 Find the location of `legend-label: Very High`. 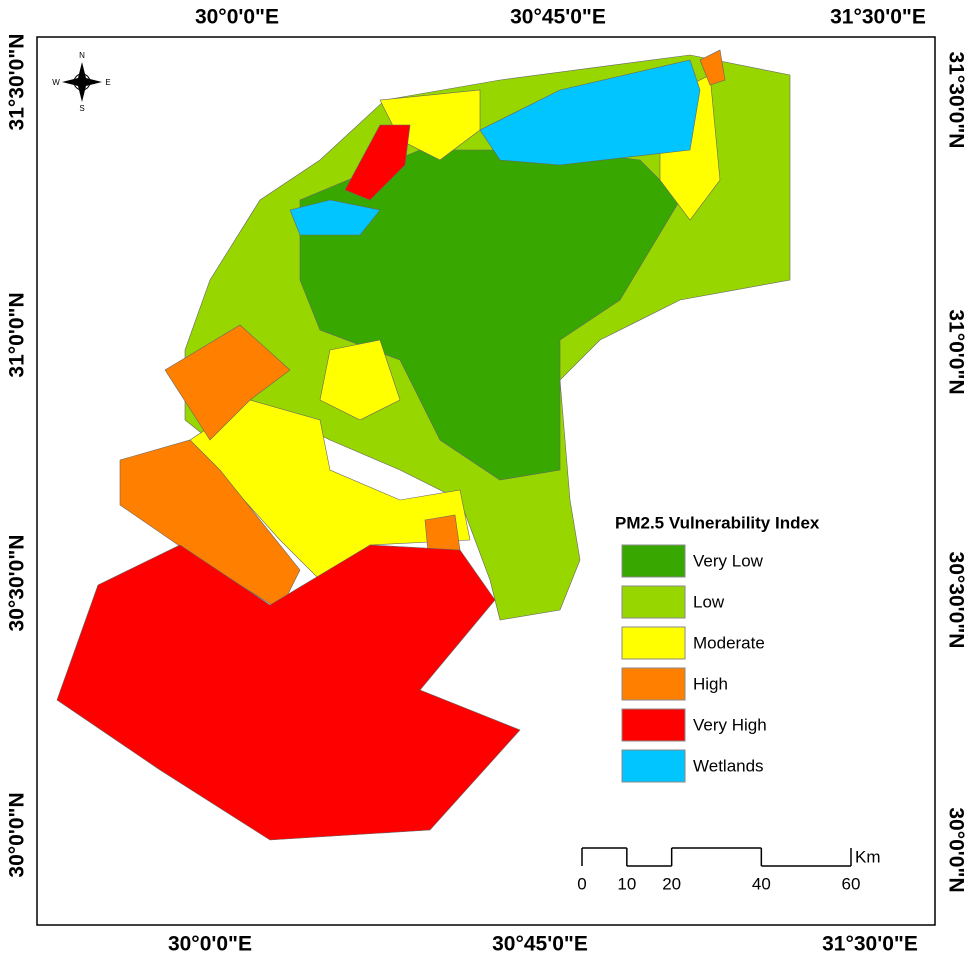

legend-label: Very High is located at coordinates (730, 724).